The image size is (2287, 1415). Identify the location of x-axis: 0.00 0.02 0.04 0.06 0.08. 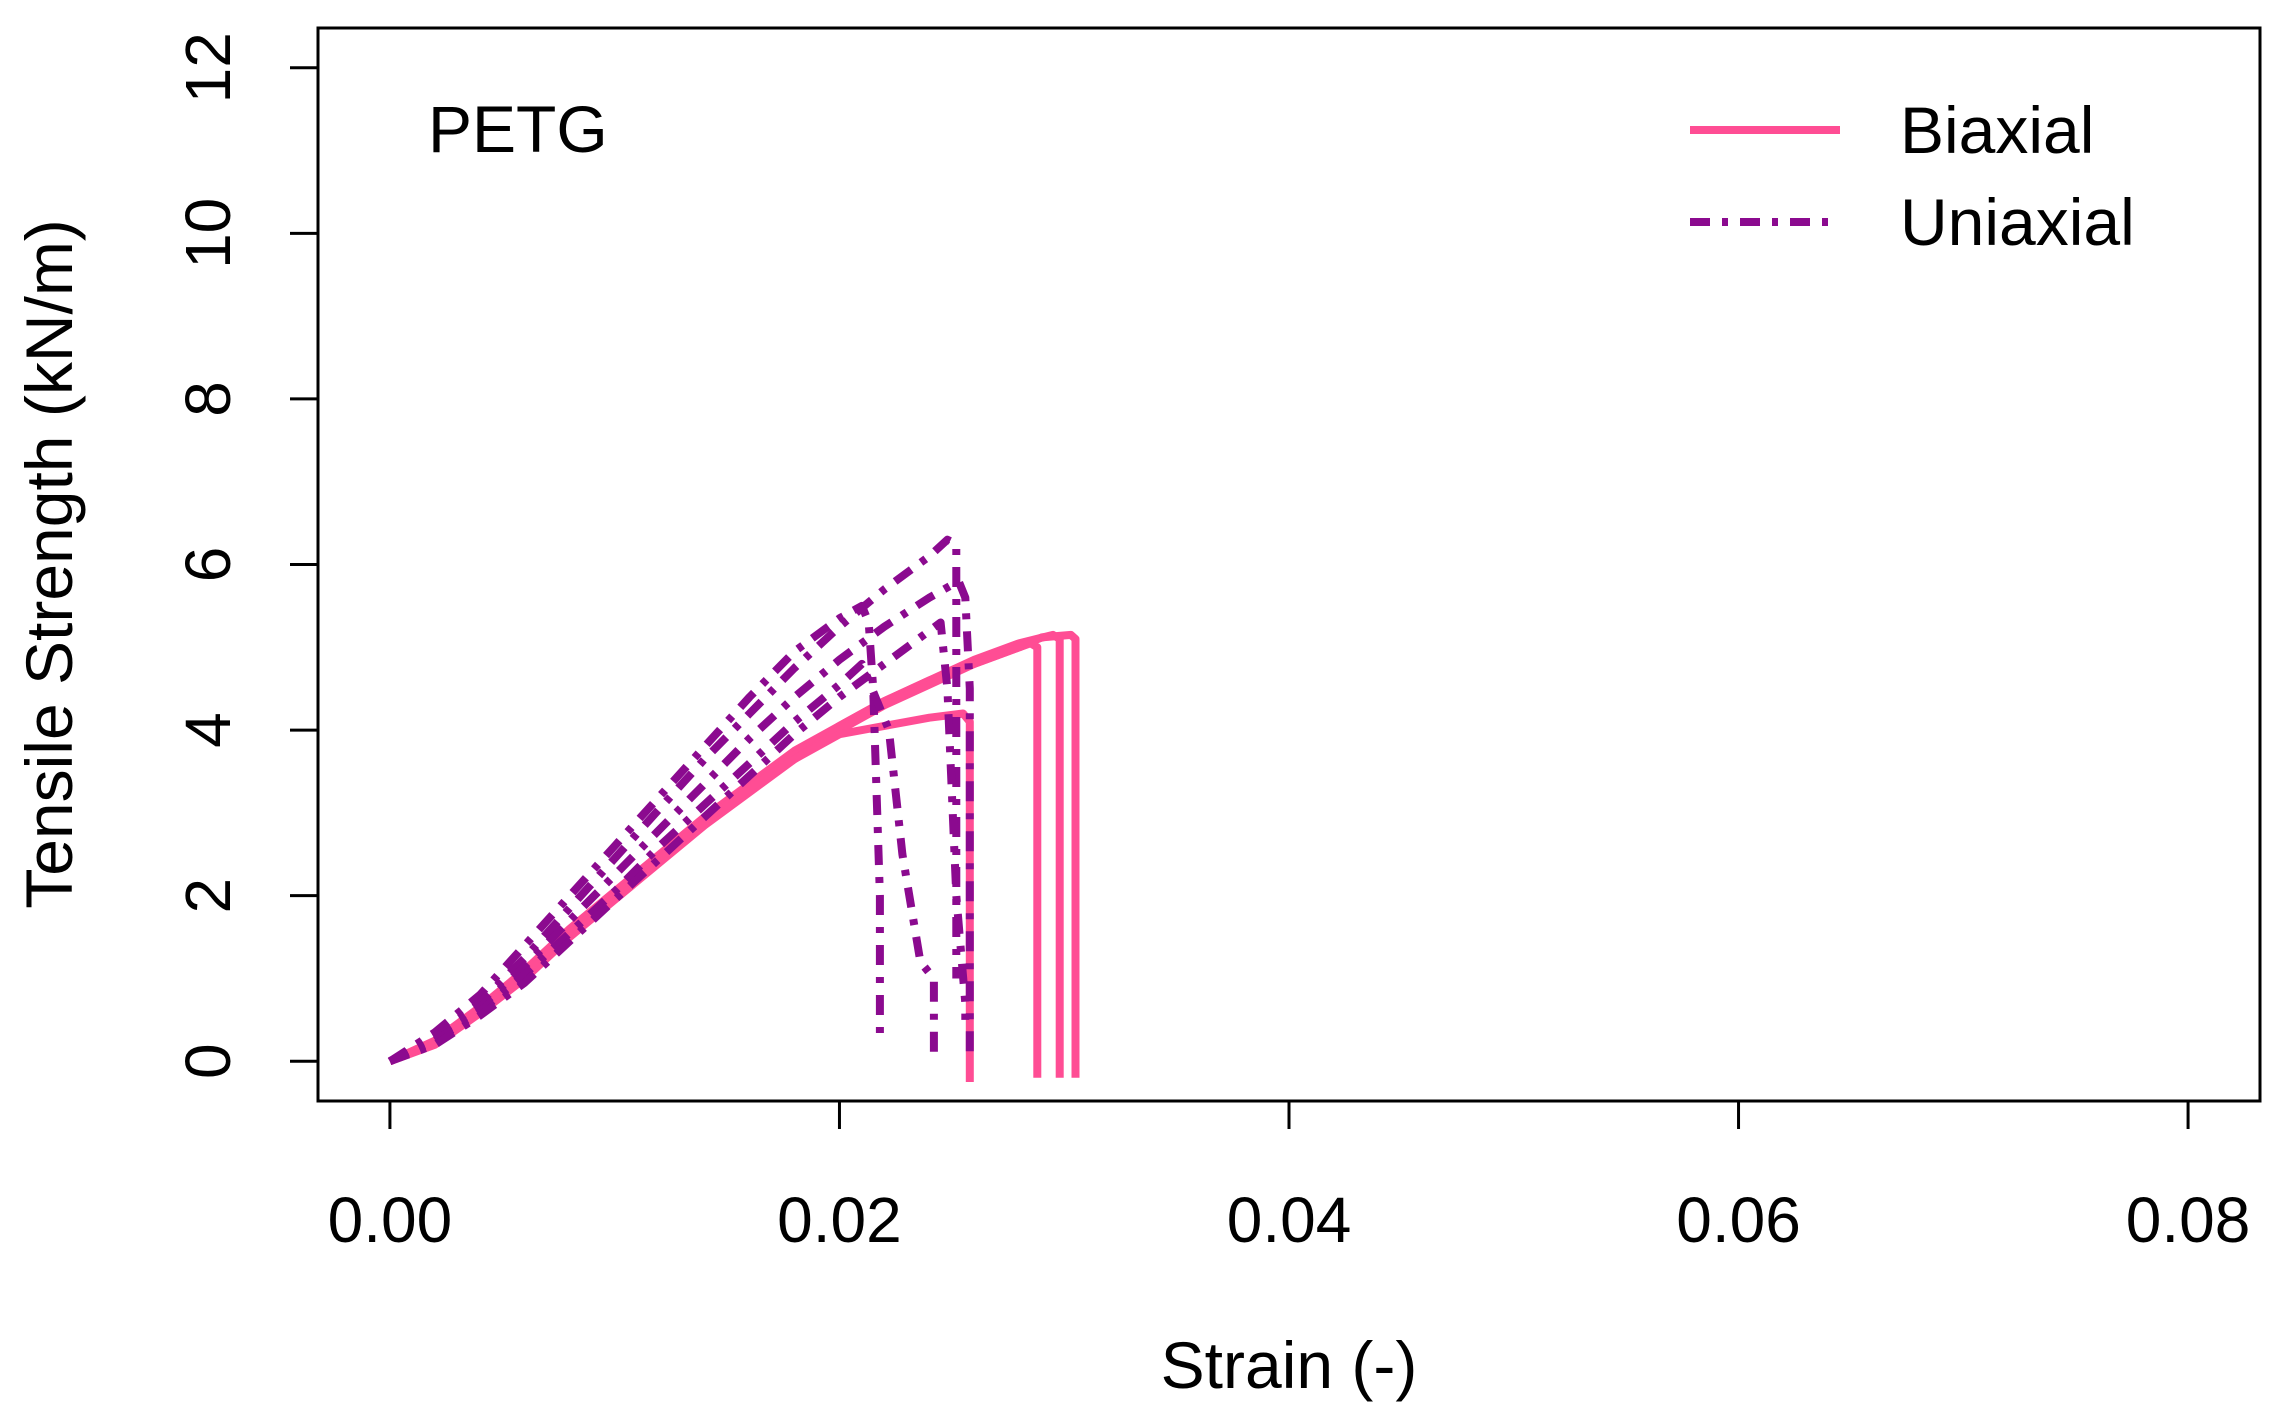
(1289, 1177).